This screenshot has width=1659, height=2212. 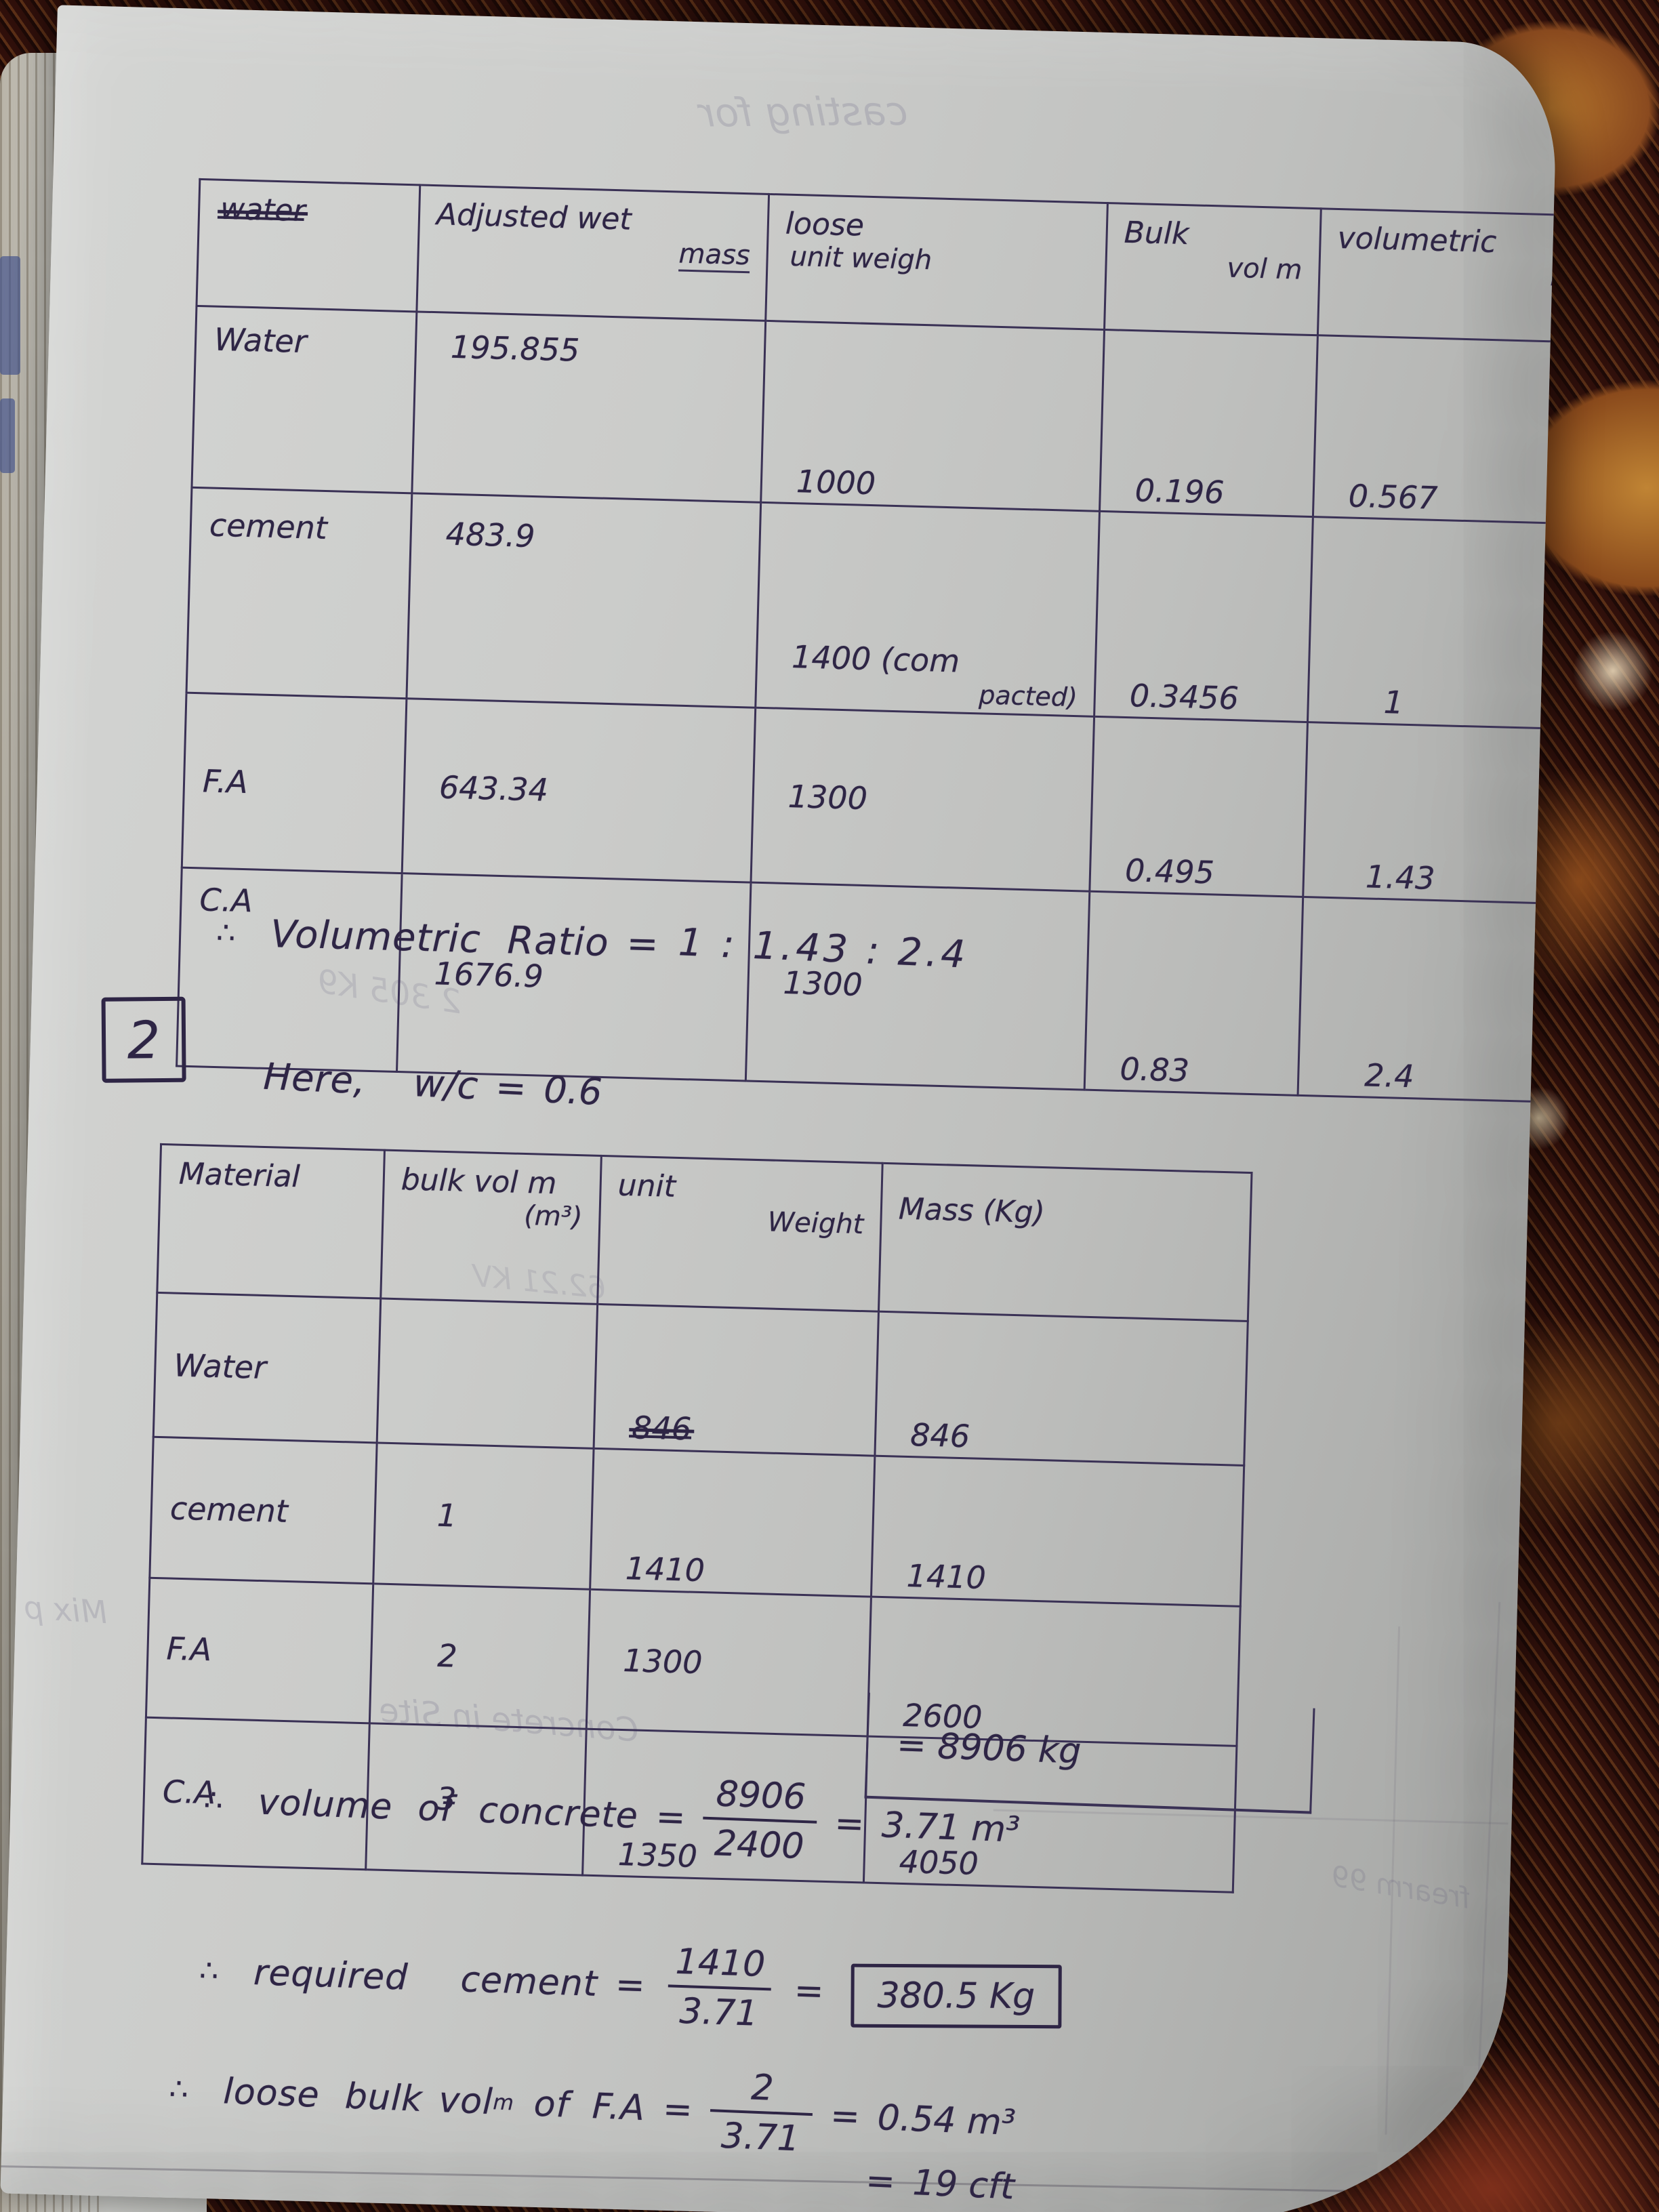 I want to click on vol-superscript-m: m, so click(x=503, y=2102).